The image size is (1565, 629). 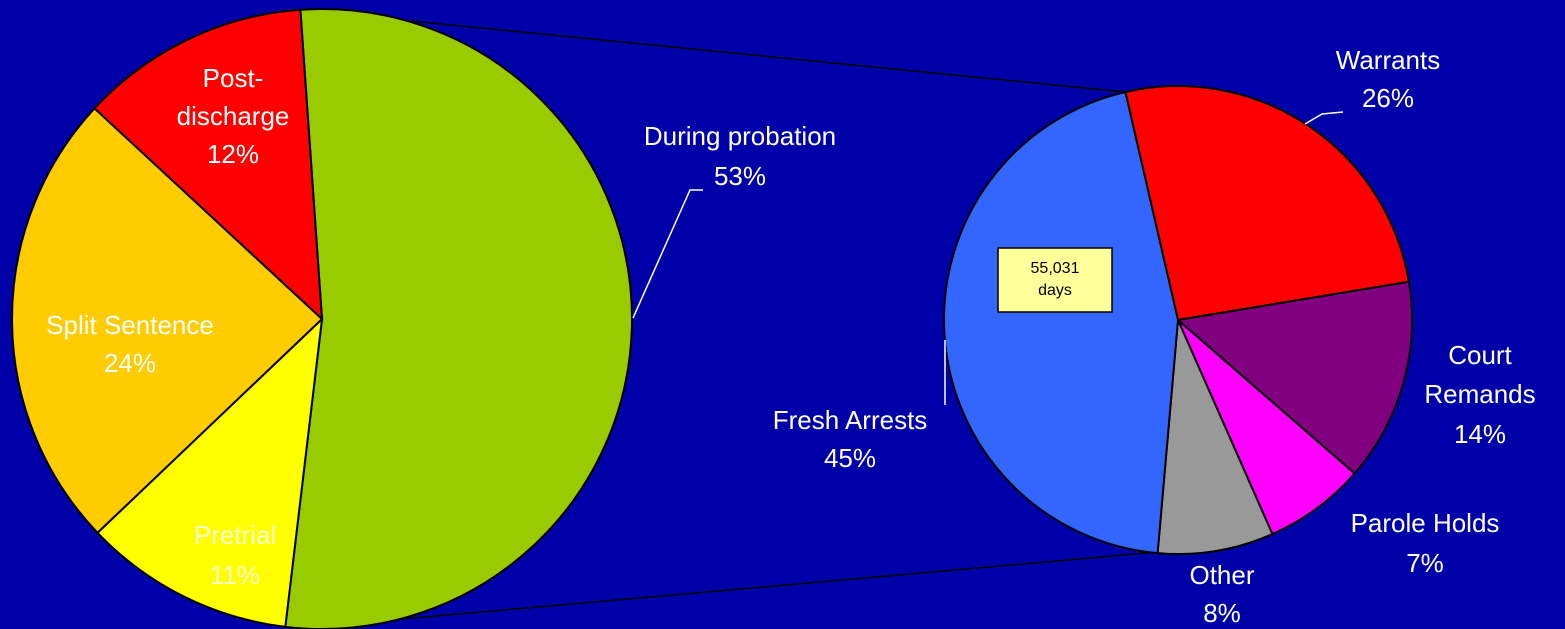 What do you see at coordinates (130, 363) in the screenshot?
I see `slice-value-label: 24%` at bounding box center [130, 363].